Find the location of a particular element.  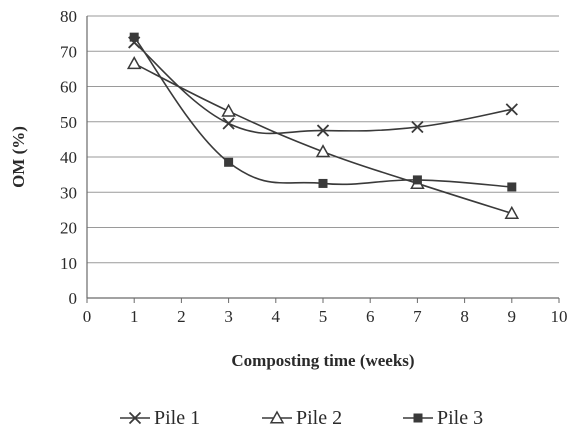

legend: Pile 1 Pile 2 Pile 3 is located at coordinates (301, 418).